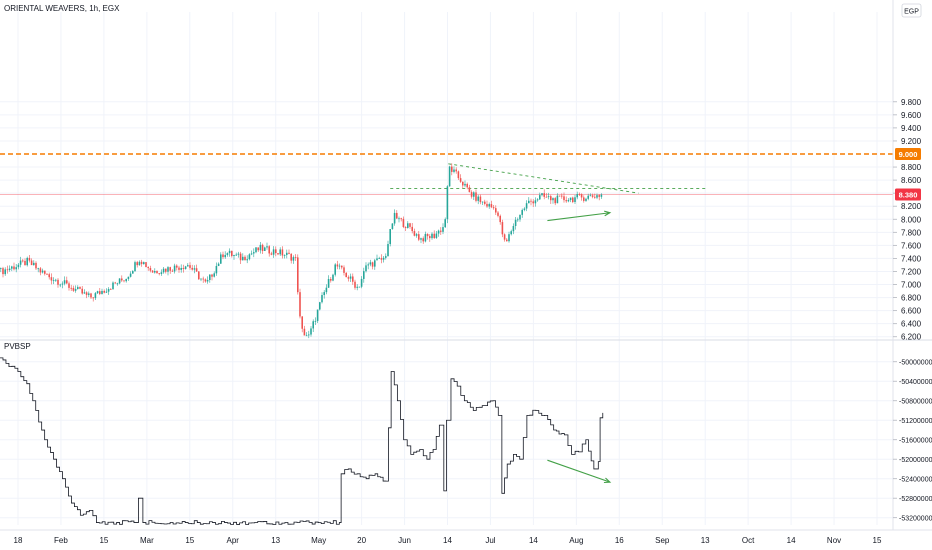 This screenshot has width=932, height=550. I want to click on time-axis-label: 13, so click(705, 540).